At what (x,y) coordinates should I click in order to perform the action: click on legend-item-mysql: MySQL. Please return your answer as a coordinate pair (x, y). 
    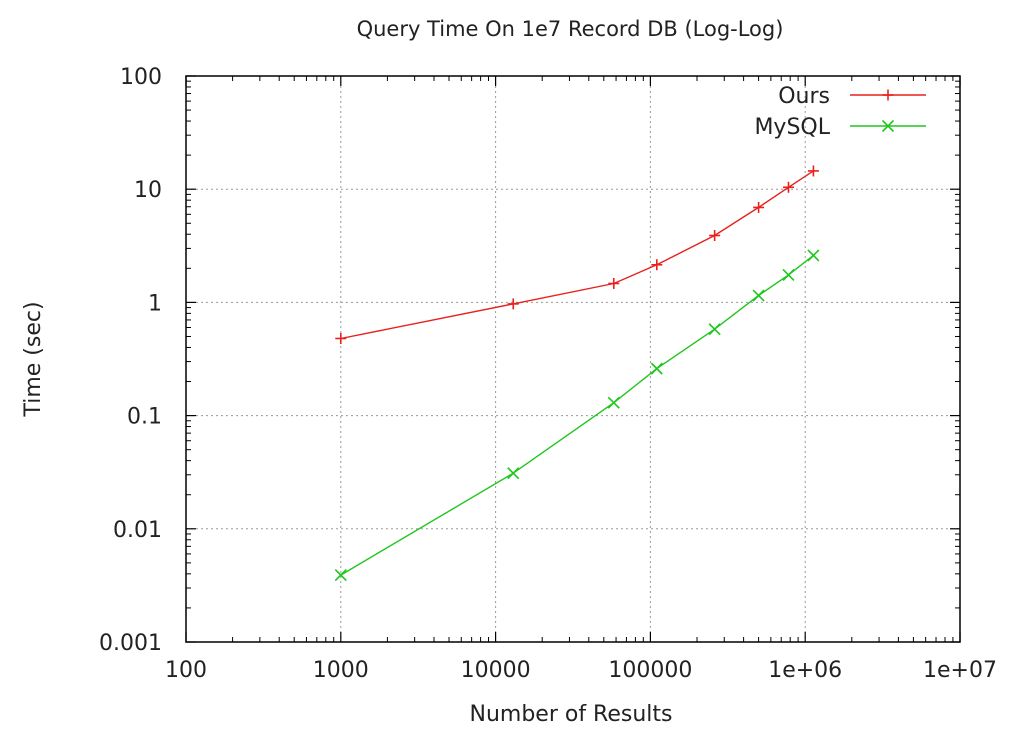
    Looking at the image, I should click on (840, 127).